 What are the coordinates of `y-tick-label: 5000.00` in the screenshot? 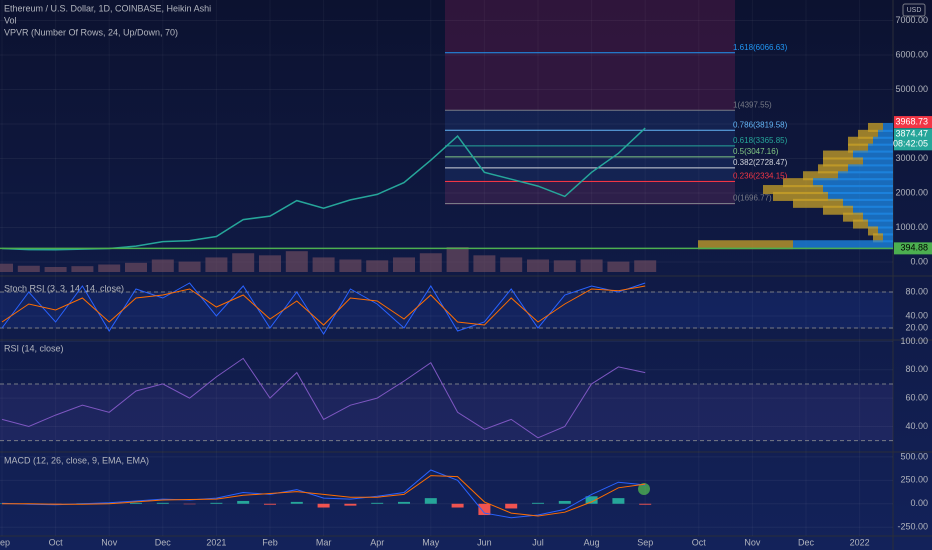 It's located at (911, 89).